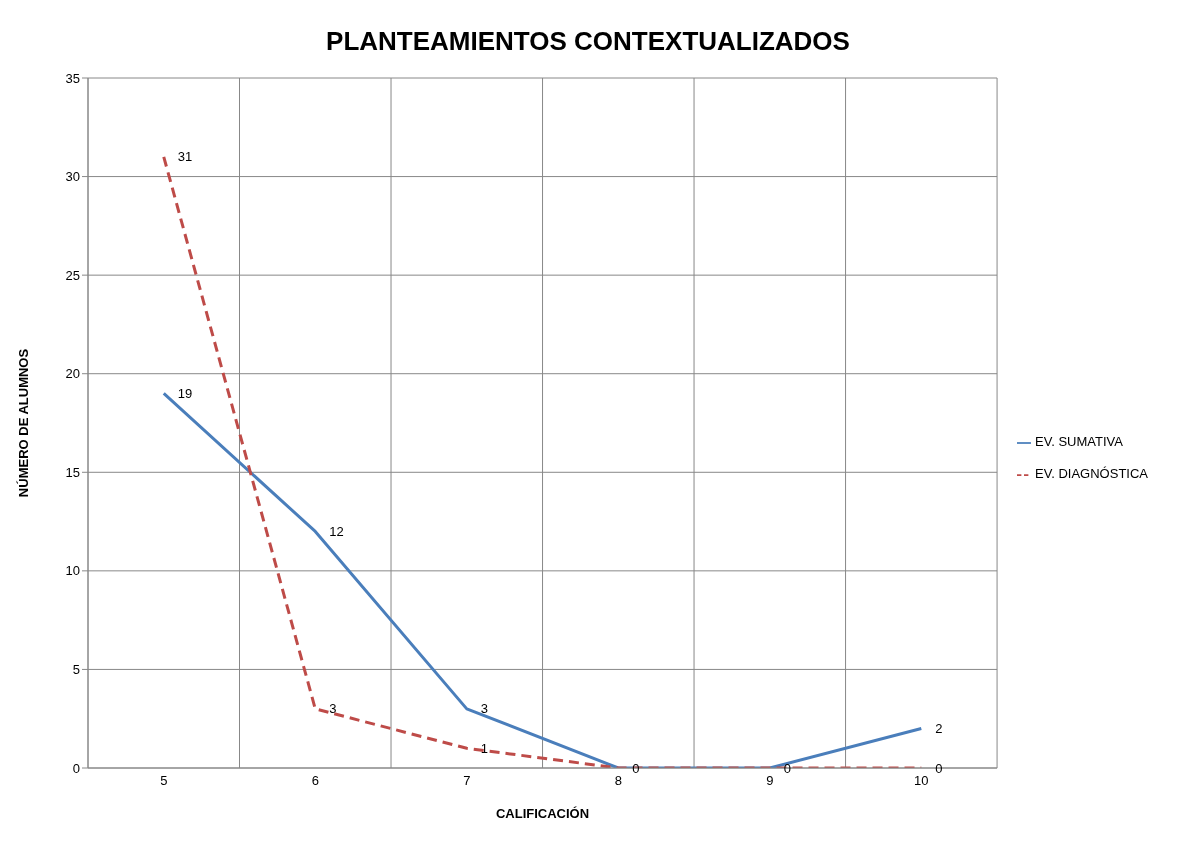 This screenshot has width=1179, height=856. Describe the element at coordinates (1079, 441) in the screenshot. I see `legend-label: EV. SUMATIVA` at that location.